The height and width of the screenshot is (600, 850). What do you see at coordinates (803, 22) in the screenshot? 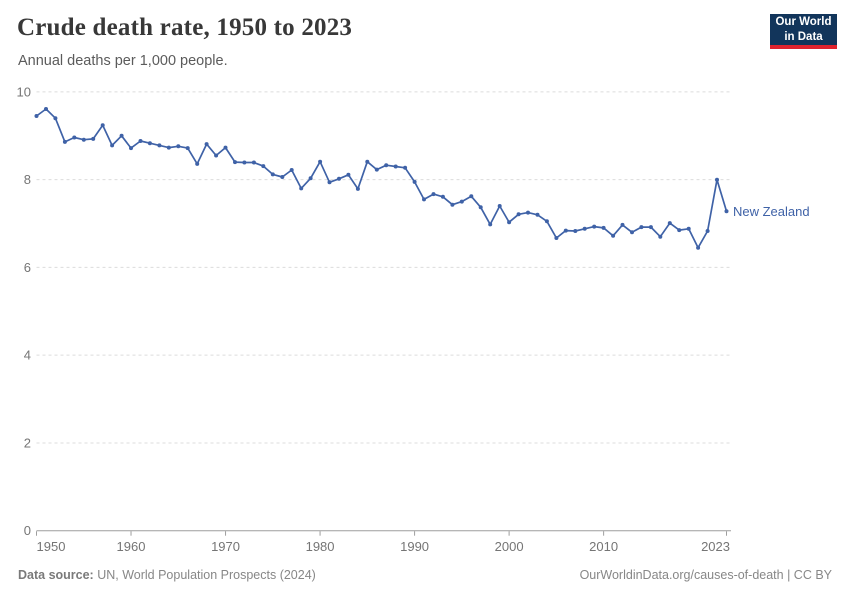
I see `owid-logo-line1: Our World` at bounding box center [803, 22].